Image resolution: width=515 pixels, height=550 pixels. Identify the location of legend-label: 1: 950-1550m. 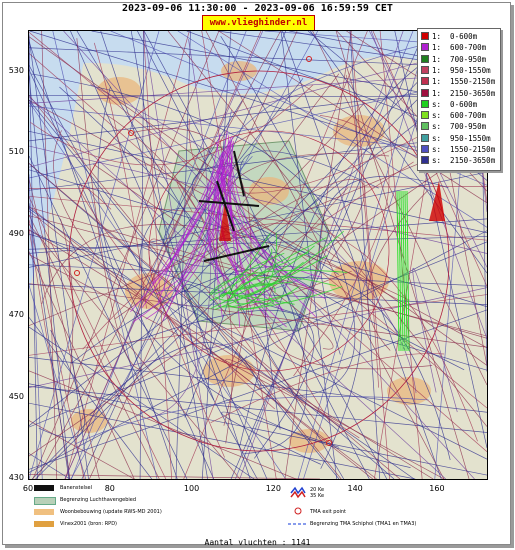
(461, 70).